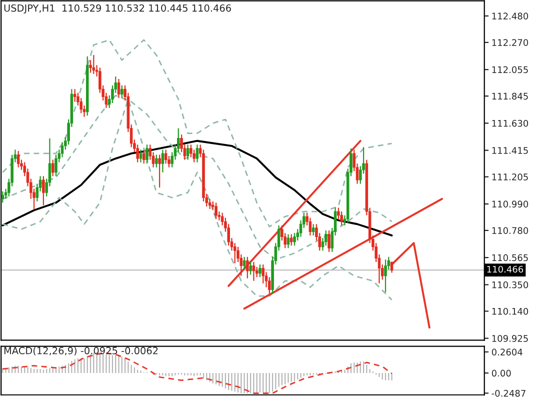 This screenshot has height=405, width=537. What do you see at coordinates (510, 16) in the screenshot?
I see `y-tick-label: 112.480` at bounding box center [510, 16].